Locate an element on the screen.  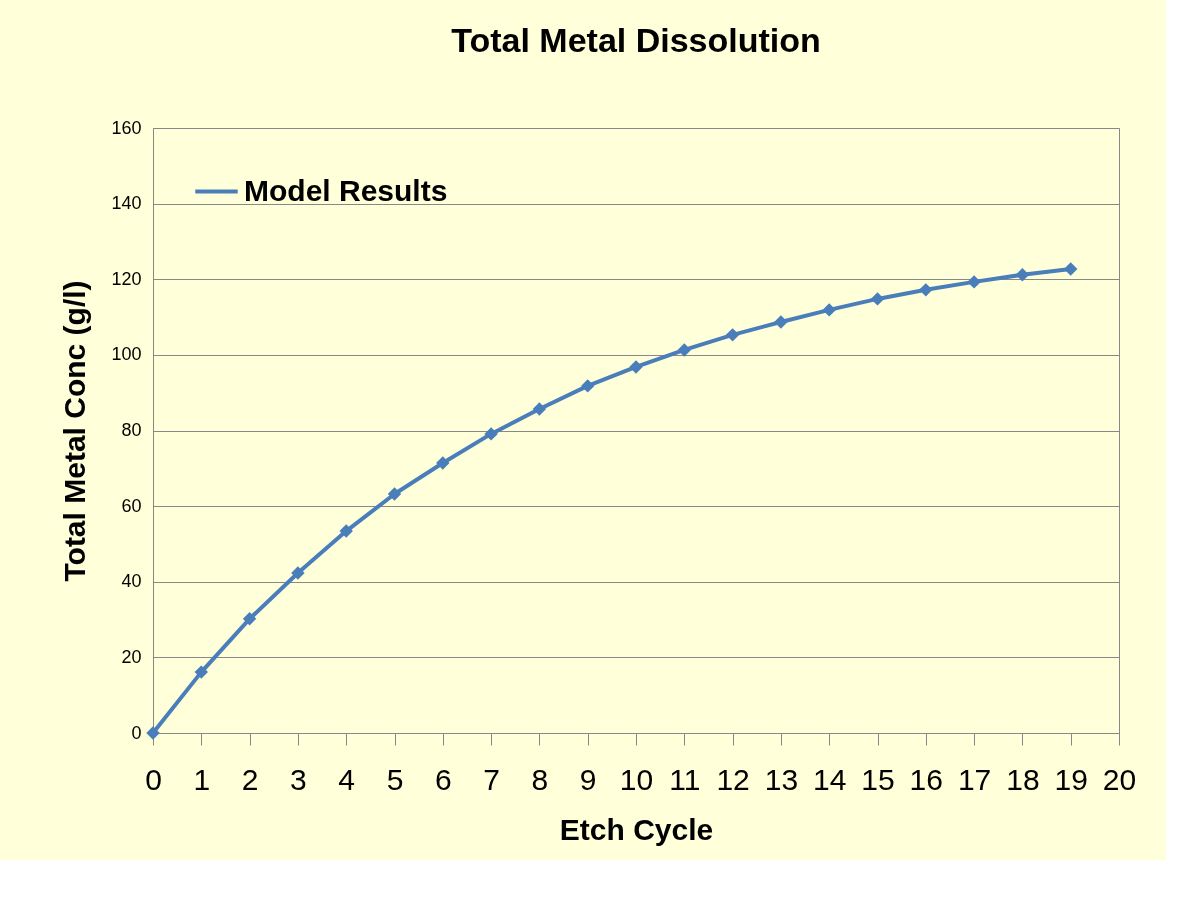
x-tick-label: 16 is located at coordinates (926, 779).